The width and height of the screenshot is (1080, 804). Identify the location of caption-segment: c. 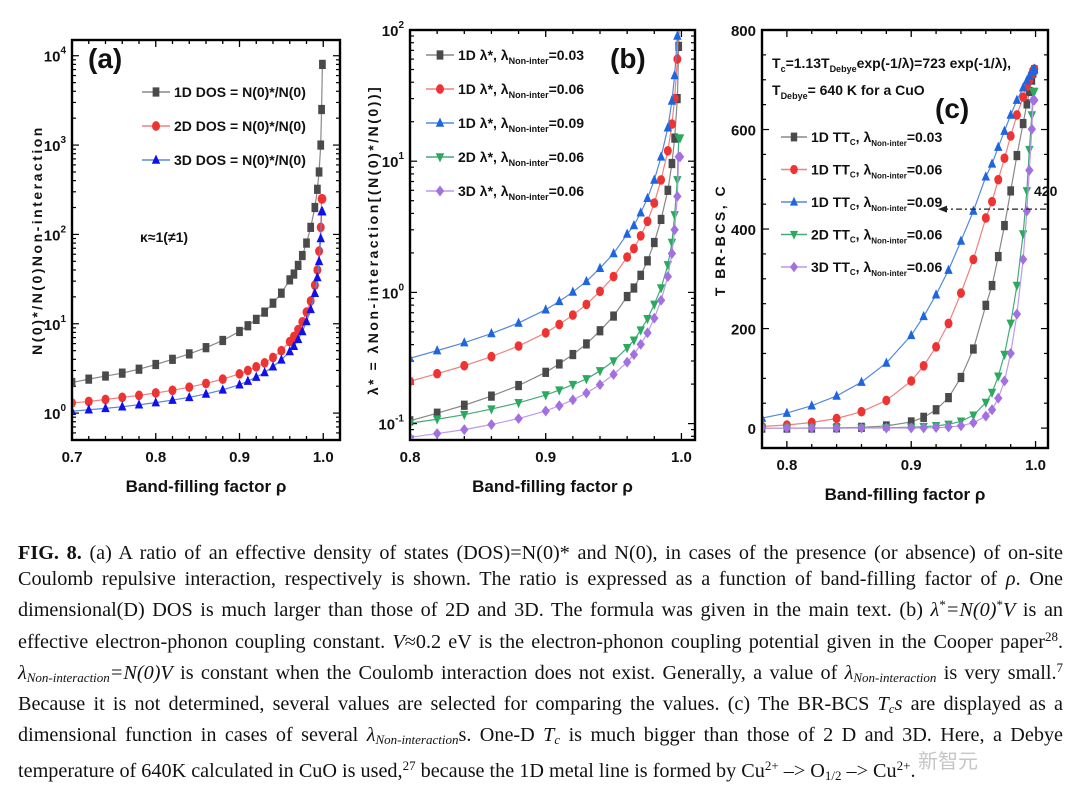
(557, 740).